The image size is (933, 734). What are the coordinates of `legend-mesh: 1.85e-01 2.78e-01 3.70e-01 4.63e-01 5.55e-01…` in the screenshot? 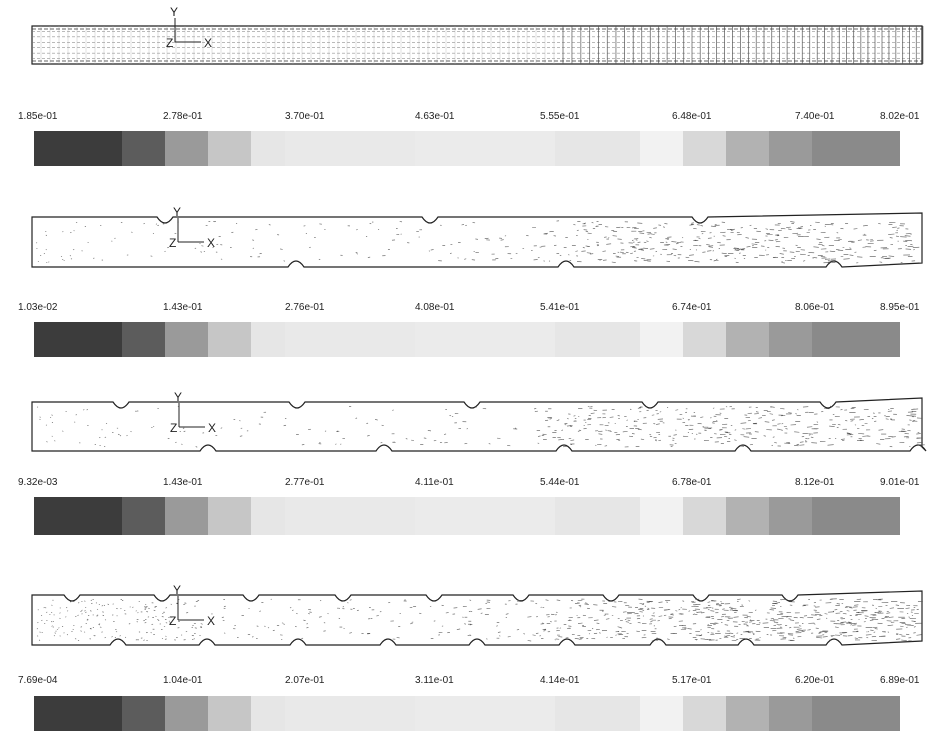 It's located at (469, 138).